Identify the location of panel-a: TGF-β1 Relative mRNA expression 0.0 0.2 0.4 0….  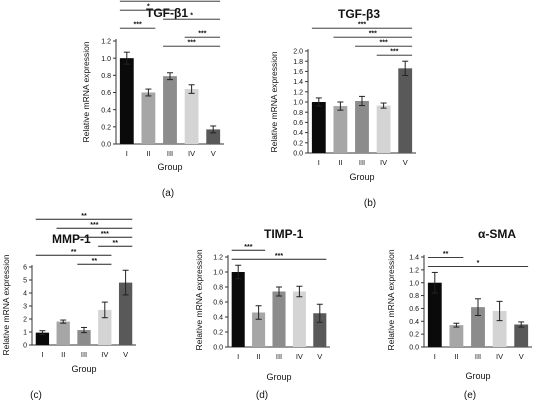
(152, 99).